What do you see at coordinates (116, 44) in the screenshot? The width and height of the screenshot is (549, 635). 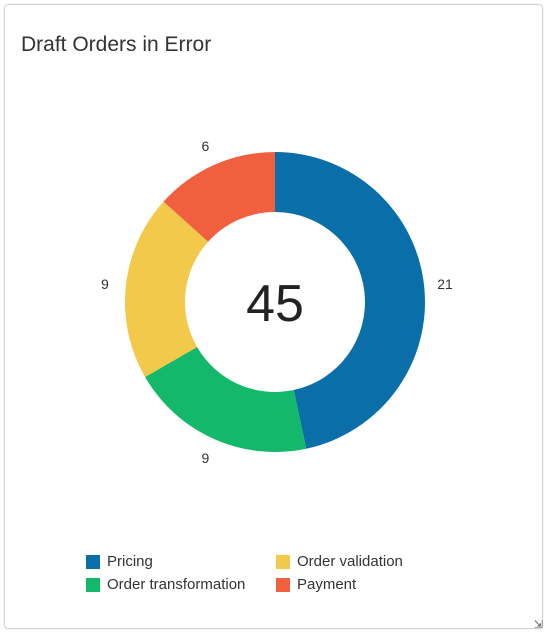 I see `card-title: Draft Orders in Error` at bounding box center [116, 44].